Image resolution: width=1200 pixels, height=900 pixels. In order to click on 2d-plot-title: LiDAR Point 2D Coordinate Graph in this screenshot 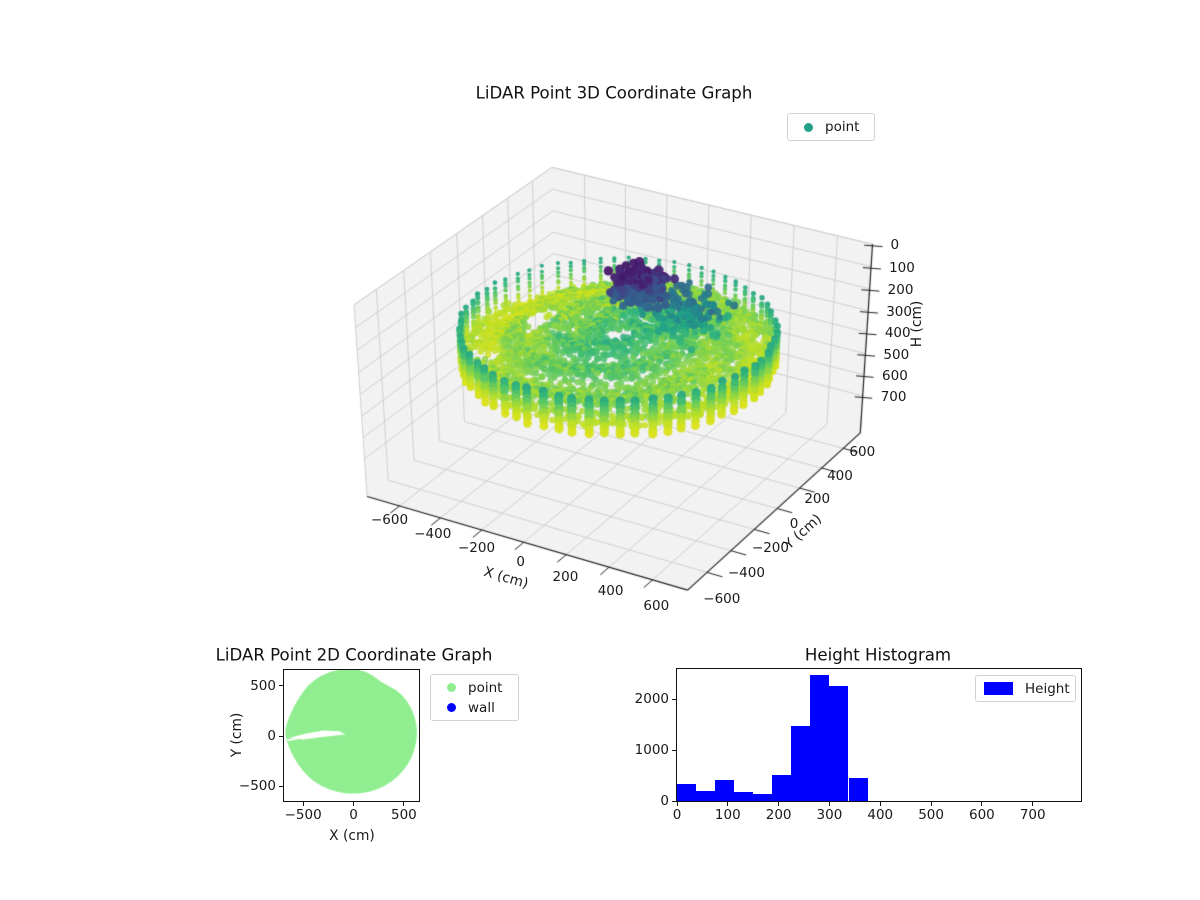, I will do `click(354, 655)`.